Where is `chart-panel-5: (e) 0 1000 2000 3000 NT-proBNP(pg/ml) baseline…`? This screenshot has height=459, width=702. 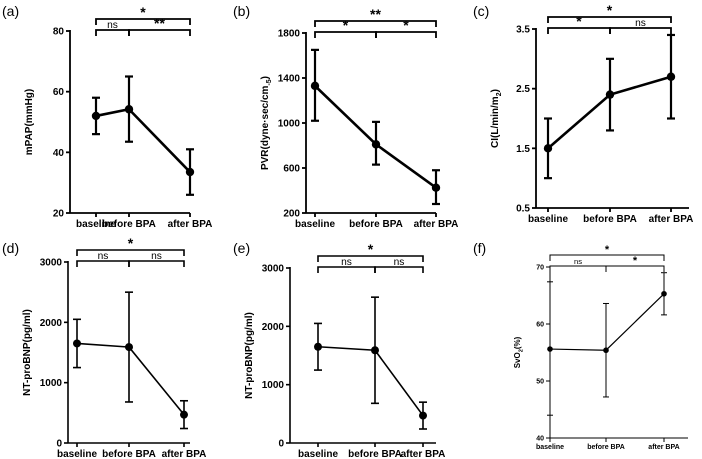 chart-panel-5: (e) 0 1000 2000 3000 NT-proBNP(pg/ml) baseline… is located at coordinates (339, 349).